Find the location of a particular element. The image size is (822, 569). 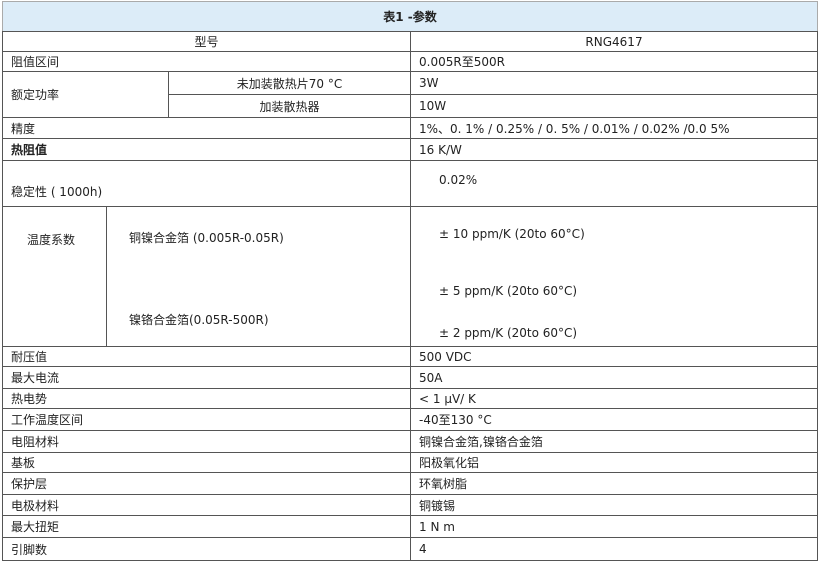

thermal-resistance-value: 16 K/W is located at coordinates (614, 149).